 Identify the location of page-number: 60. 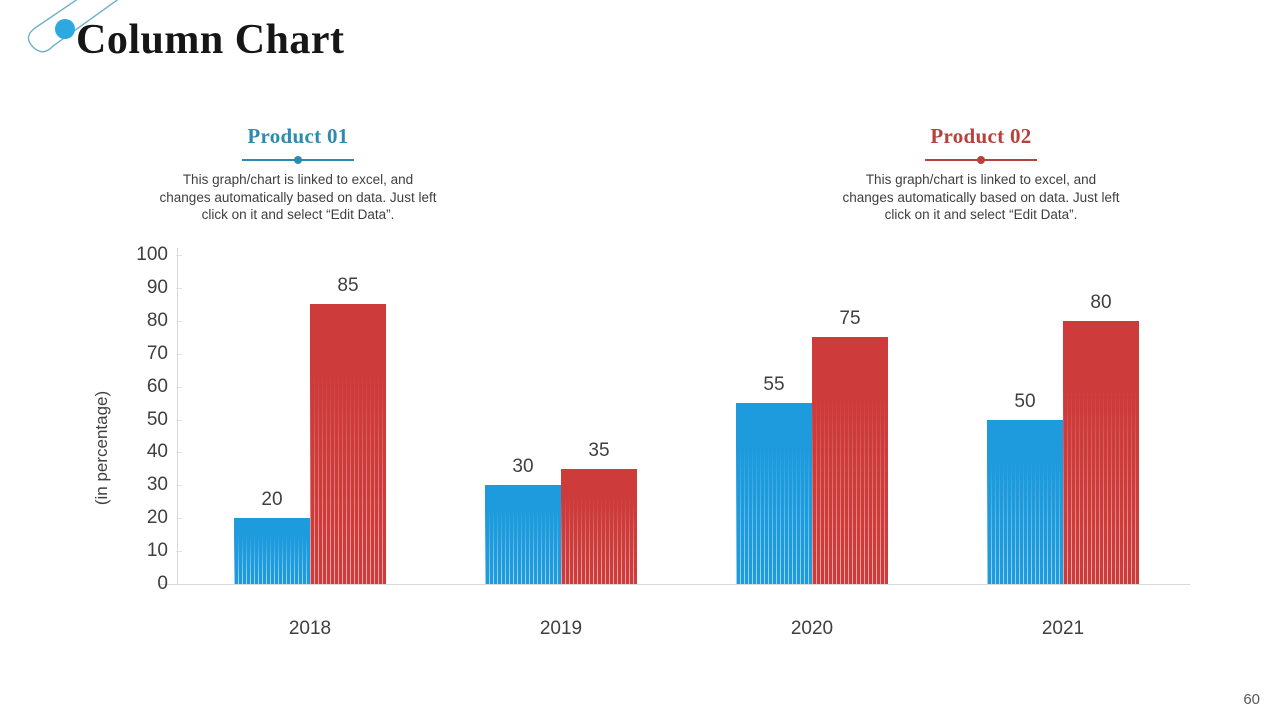
(1251, 699).